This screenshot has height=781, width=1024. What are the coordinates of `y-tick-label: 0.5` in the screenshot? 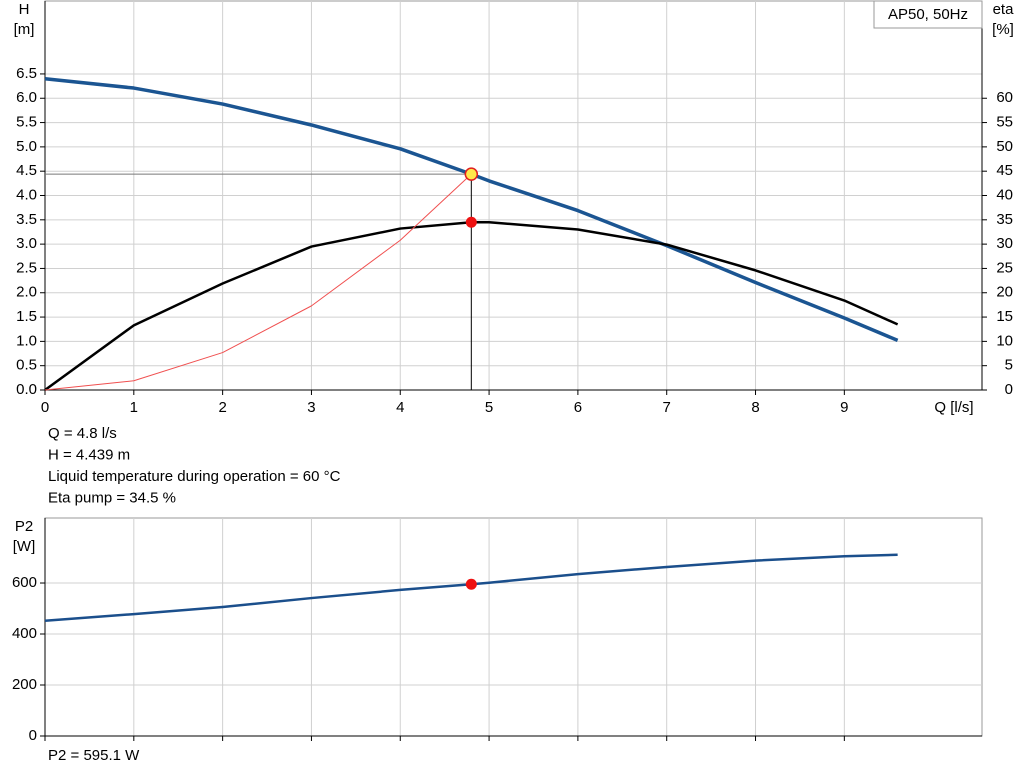 It's located at (26, 365).